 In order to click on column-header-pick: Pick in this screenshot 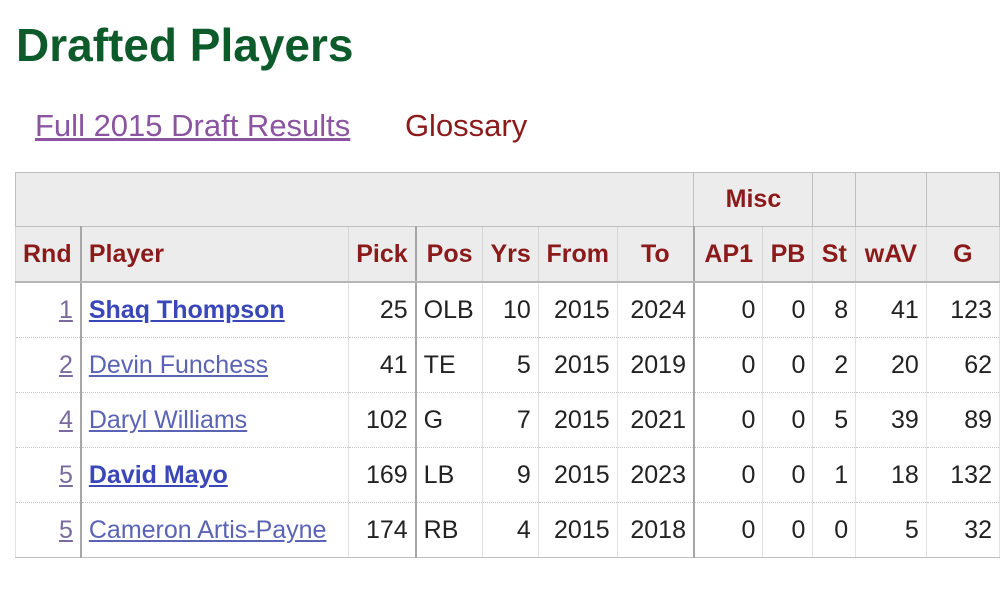, I will do `click(382, 254)`.